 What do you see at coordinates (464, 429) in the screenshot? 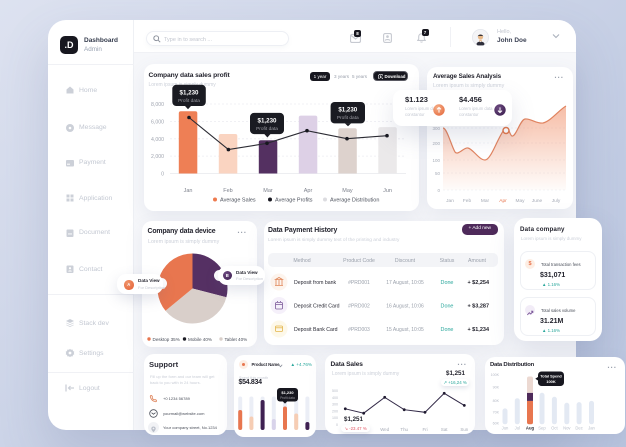
I see `svg-text: Sun` at bounding box center [464, 429].